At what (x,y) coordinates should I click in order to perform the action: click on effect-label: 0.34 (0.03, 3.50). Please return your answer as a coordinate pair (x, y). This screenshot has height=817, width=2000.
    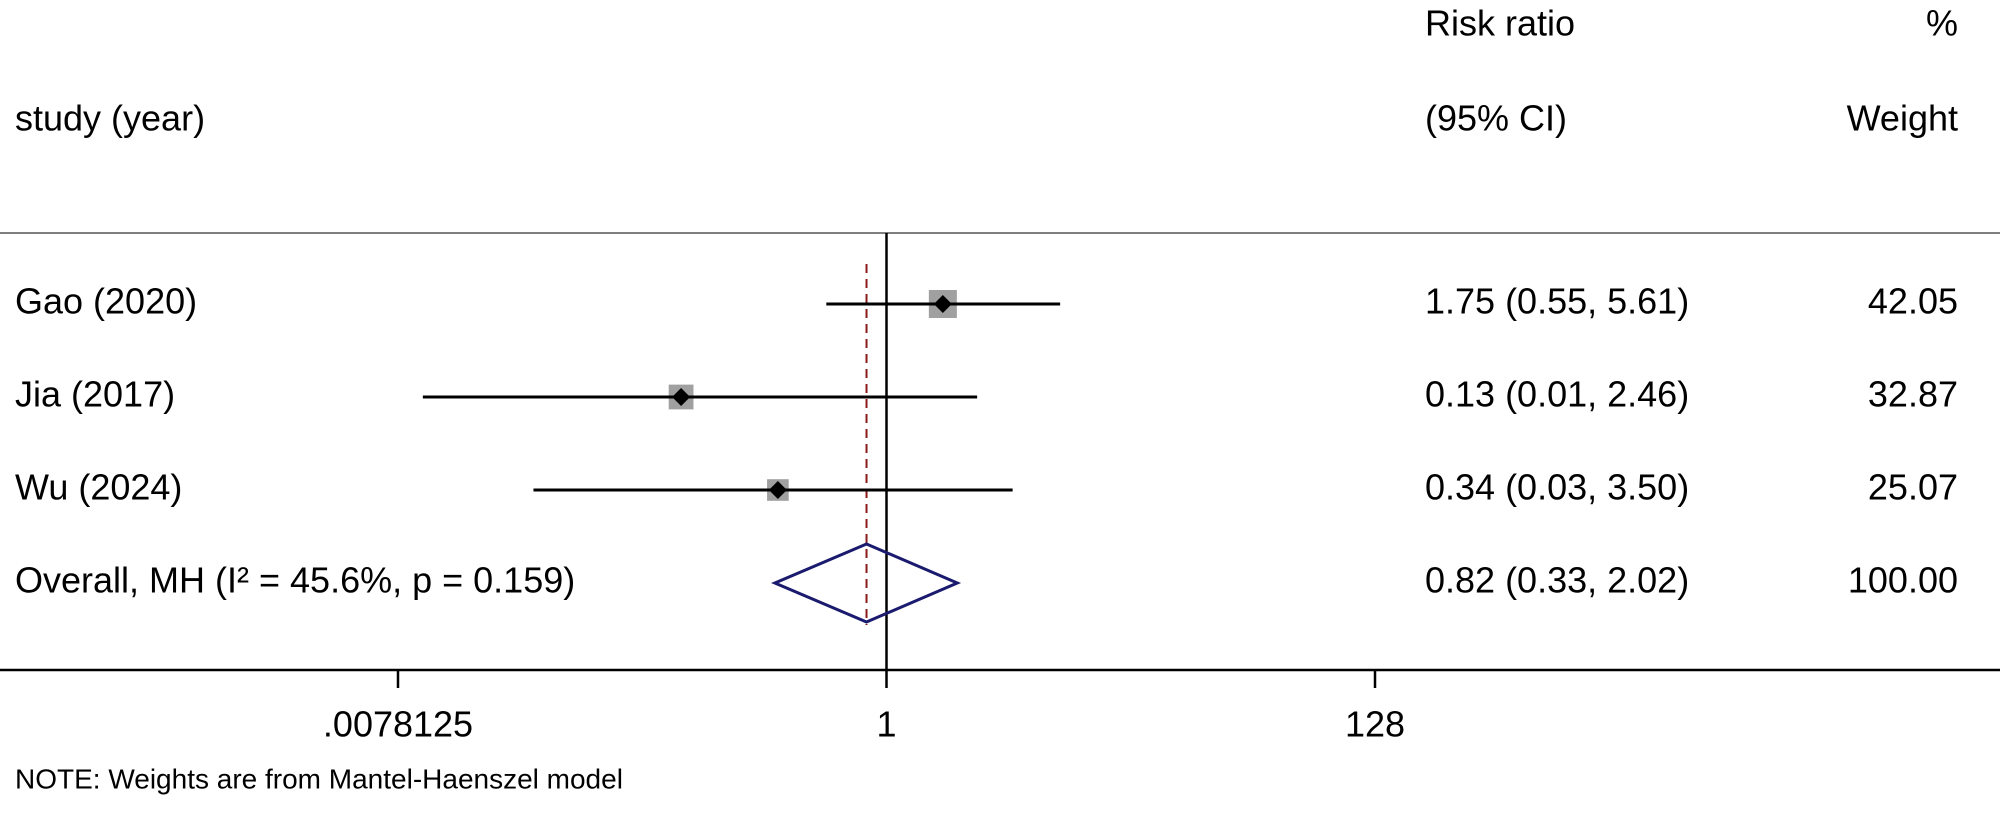
    Looking at the image, I should click on (1557, 487).